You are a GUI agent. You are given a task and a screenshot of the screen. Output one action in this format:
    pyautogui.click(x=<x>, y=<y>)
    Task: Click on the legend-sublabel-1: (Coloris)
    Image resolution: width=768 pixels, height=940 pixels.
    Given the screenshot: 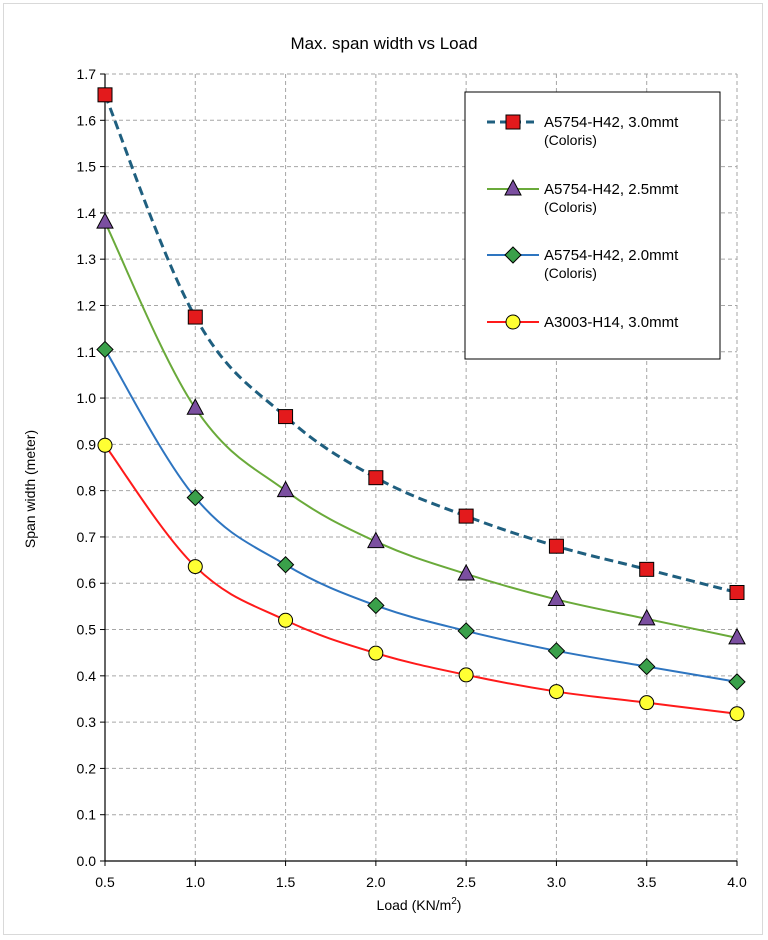 What is the action you would take?
    pyautogui.click(x=570, y=140)
    